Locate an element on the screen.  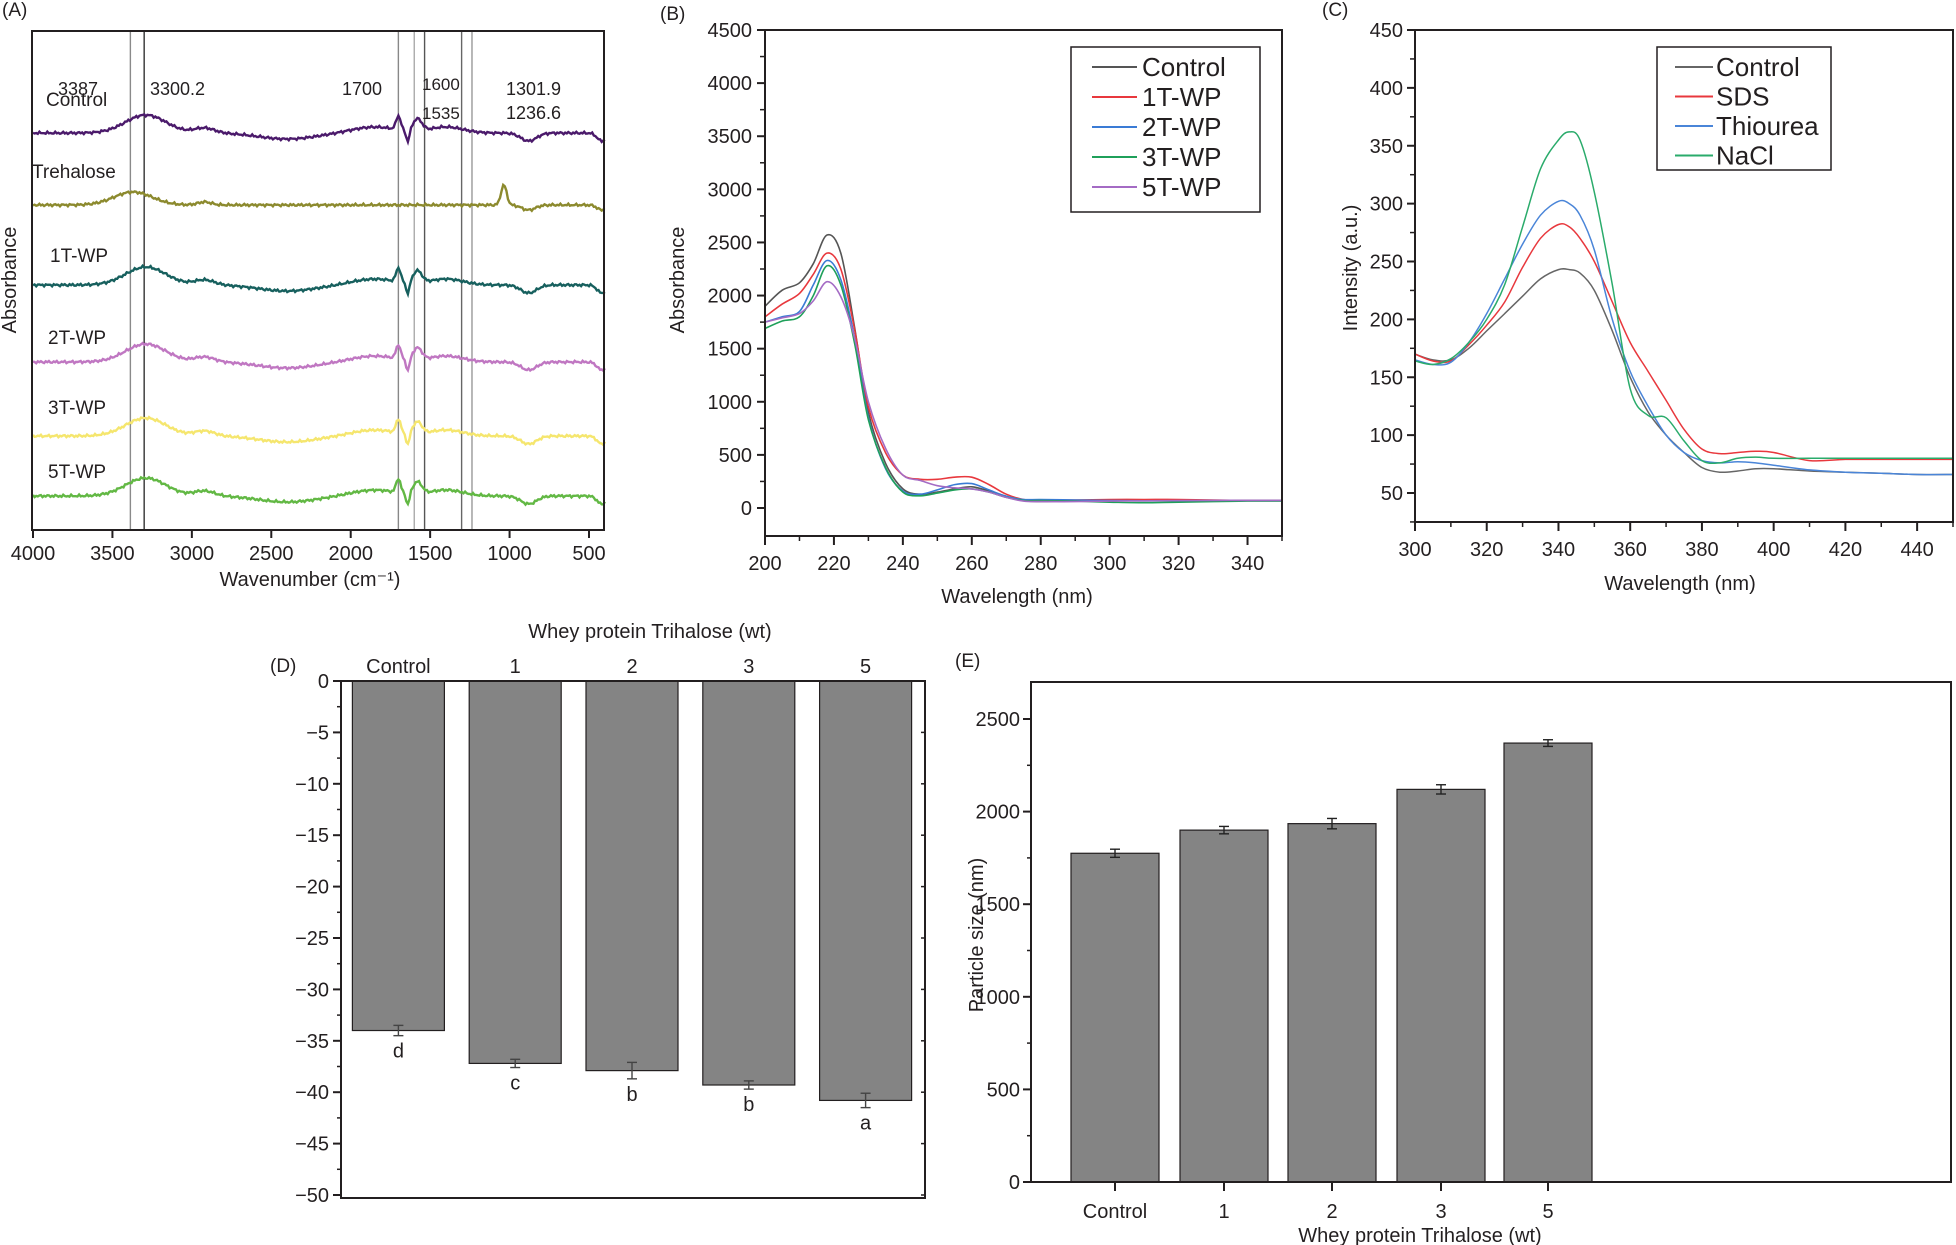
y-tick-label: −15 is located at coordinates (312, 836).